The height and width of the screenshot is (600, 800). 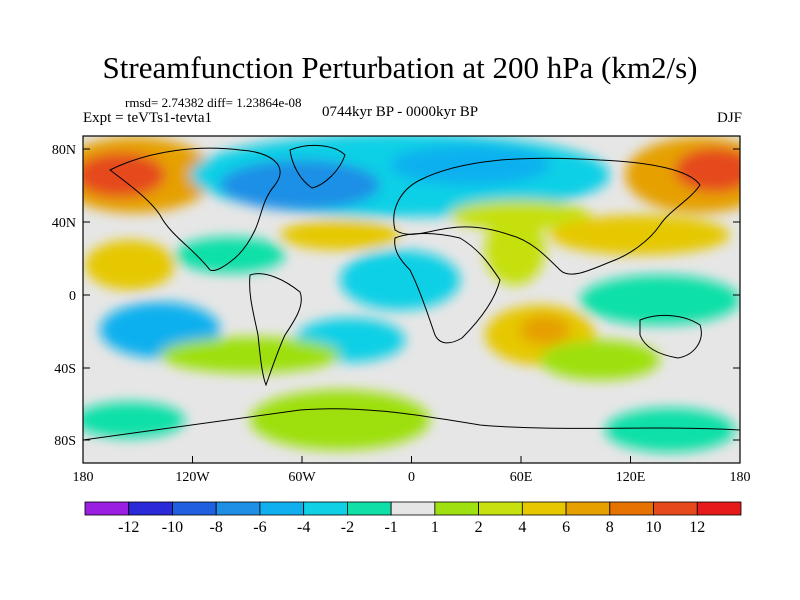 What do you see at coordinates (148, 118) in the screenshot?
I see `experiment-label: Expt = teVTs1-tevta1` at bounding box center [148, 118].